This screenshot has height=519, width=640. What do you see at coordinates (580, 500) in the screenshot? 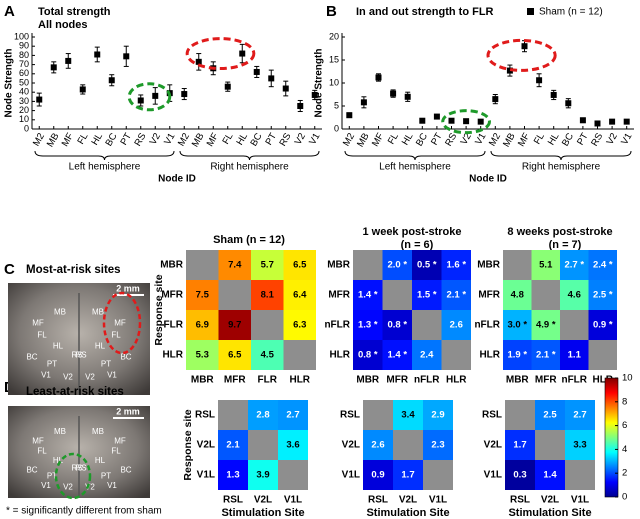
I see `column-label: V1L` at bounding box center [580, 500].